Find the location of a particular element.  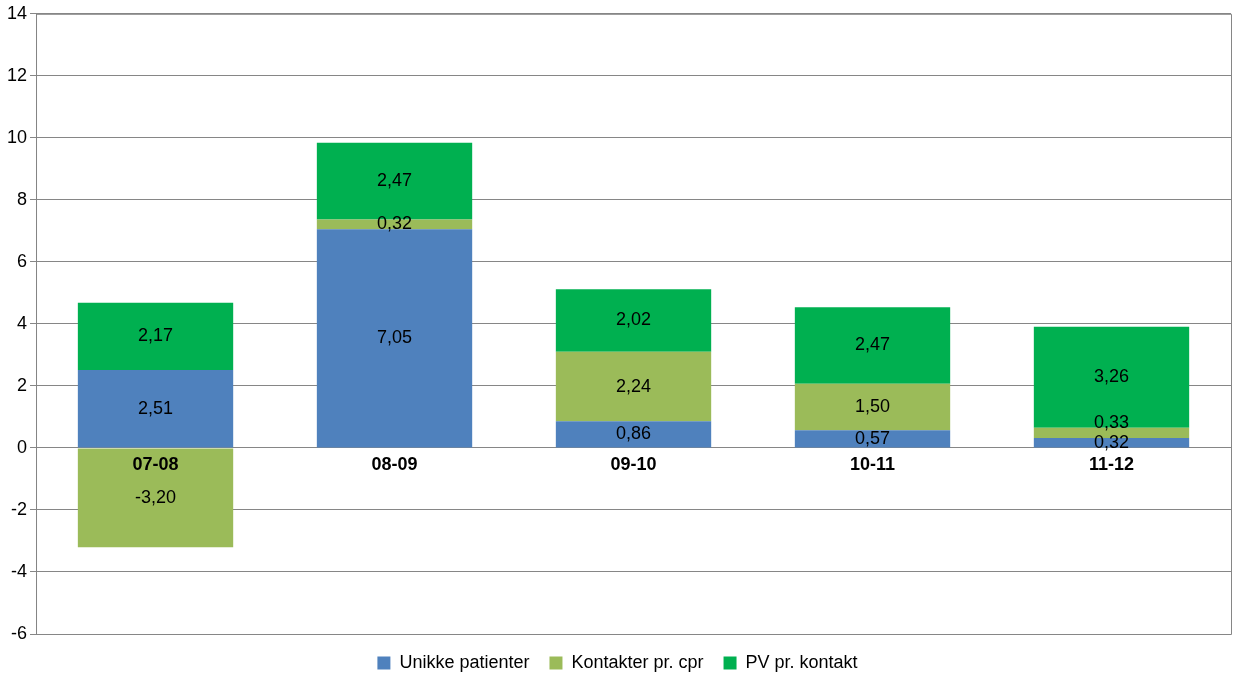

data-label: -3,20 is located at coordinates (156, 496).